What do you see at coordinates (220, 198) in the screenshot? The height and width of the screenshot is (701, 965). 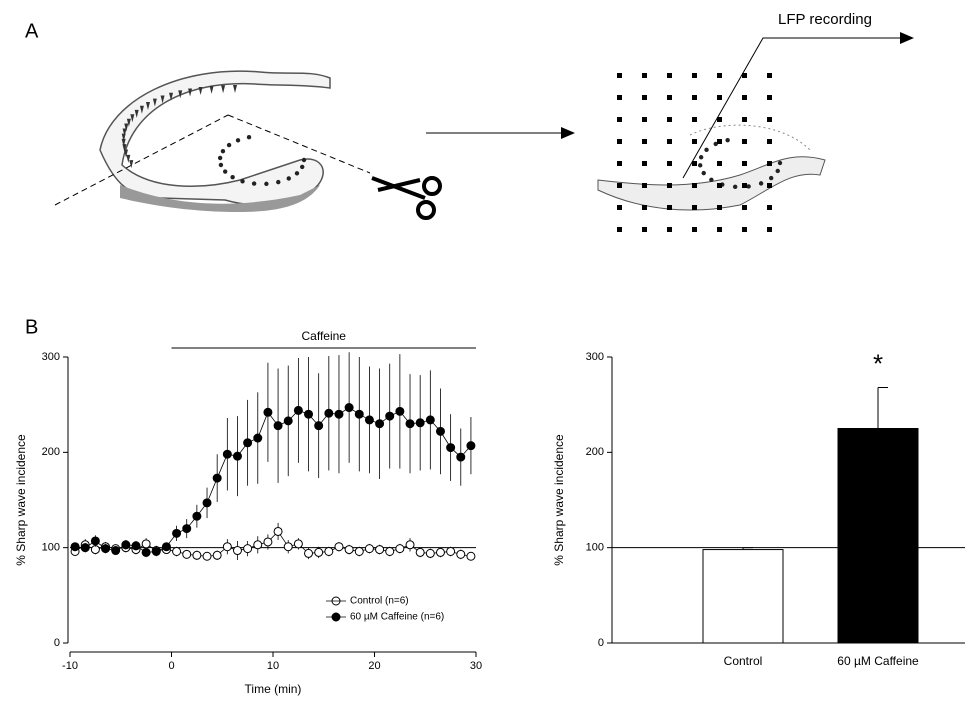 I see `tissue-shadow` at bounding box center [220, 198].